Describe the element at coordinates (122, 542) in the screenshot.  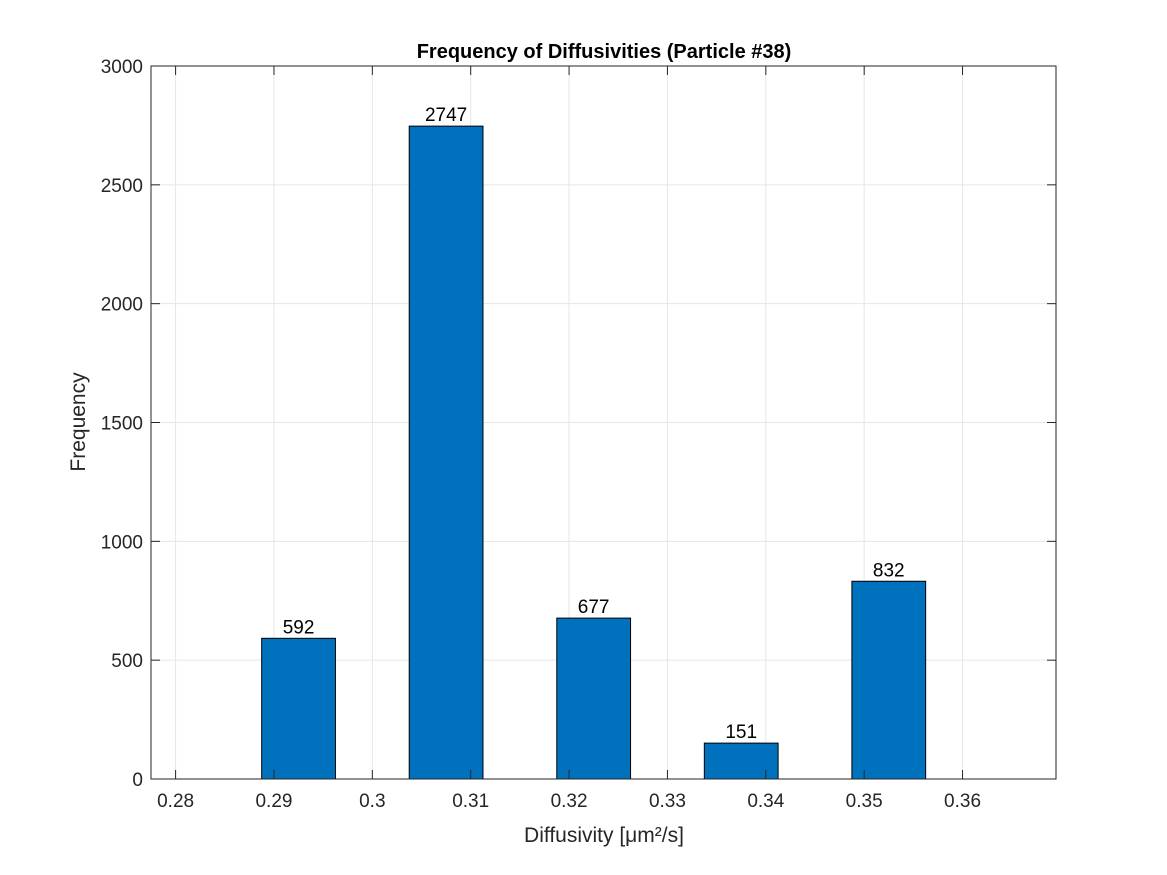
I see `y-tick-label: 1000` at that location.